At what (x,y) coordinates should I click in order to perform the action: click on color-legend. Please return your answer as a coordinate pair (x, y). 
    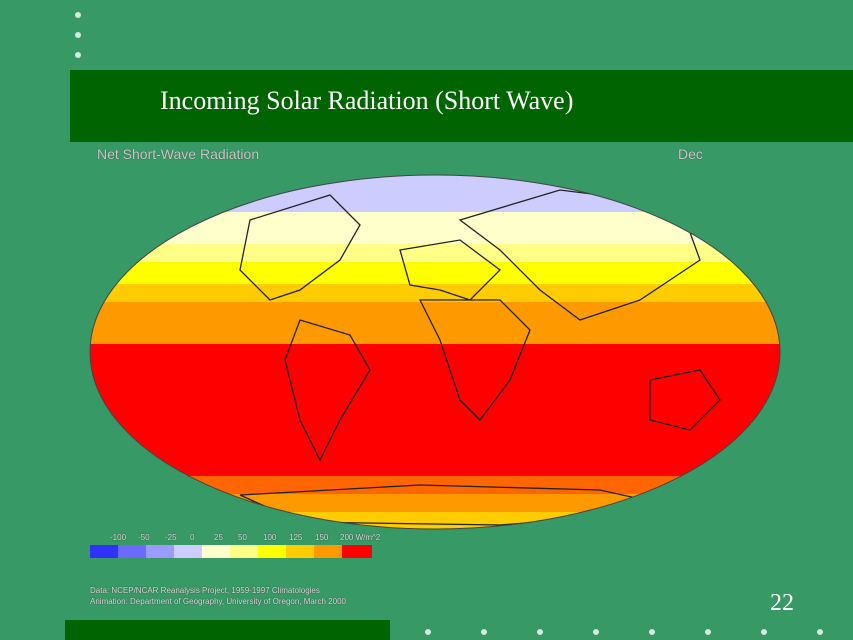
    Looking at the image, I should click on (231, 551).